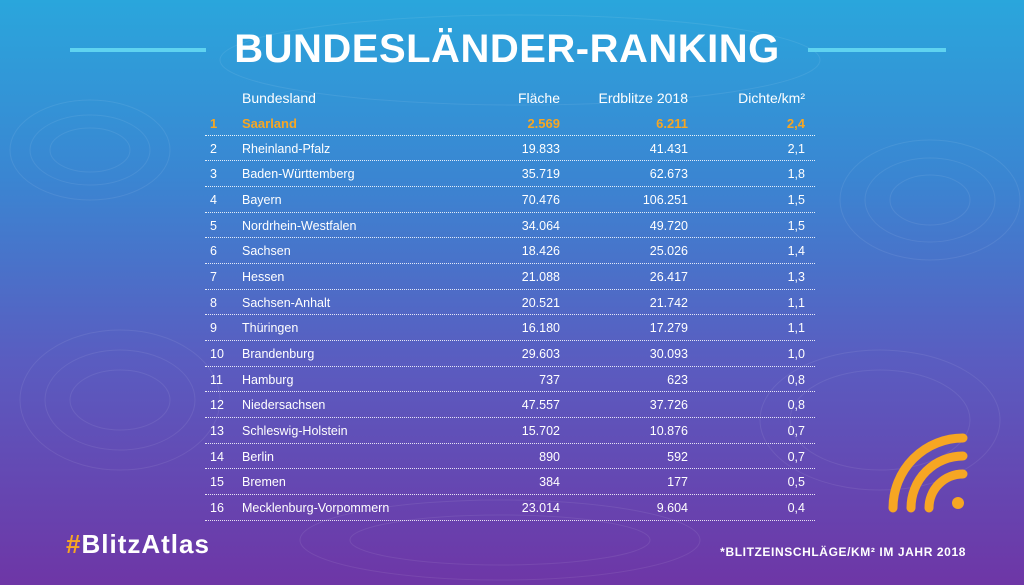  What do you see at coordinates (668, 302) in the screenshot?
I see `erdblitze-cell: 21.742` at bounding box center [668, 302].